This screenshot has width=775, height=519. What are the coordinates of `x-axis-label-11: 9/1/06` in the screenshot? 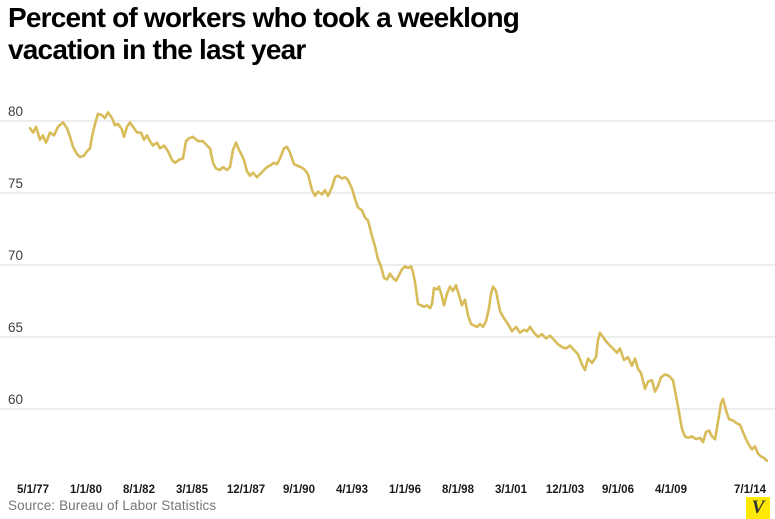 It's located at (618, 490).